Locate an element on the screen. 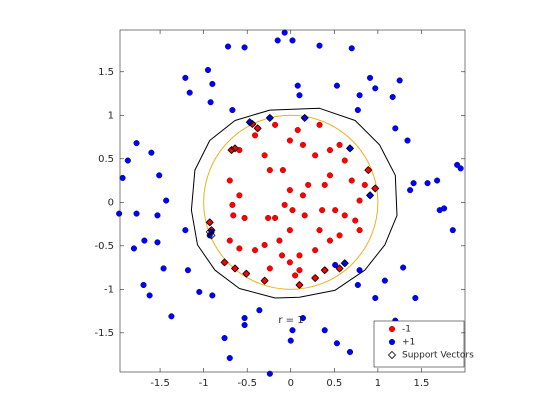 This screenshot has width=560, height=420. x-tick-label: 1.5 is located at coordinates (421, 383).